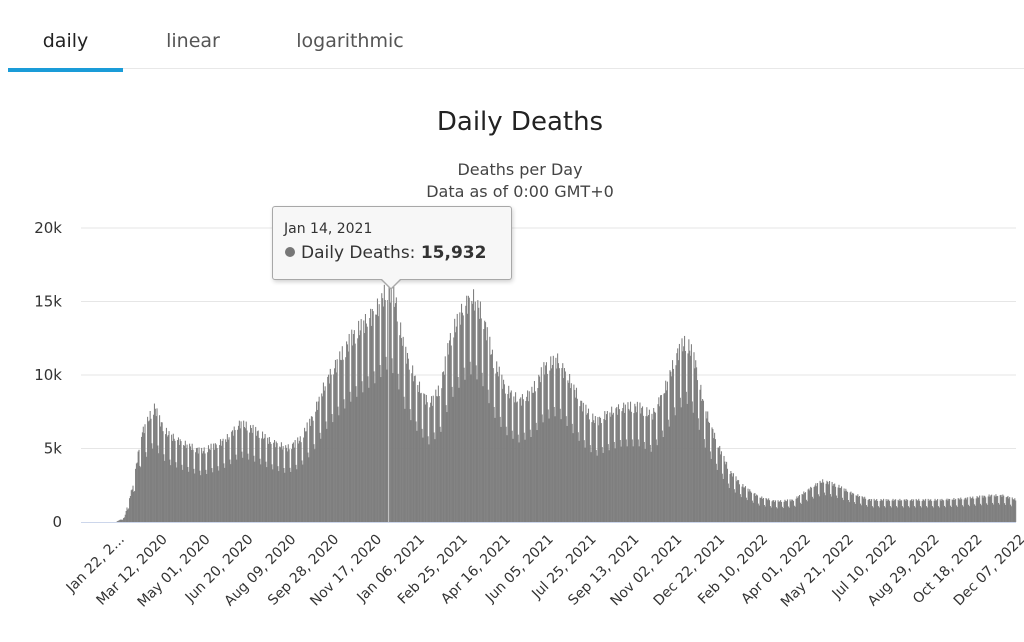 This screenshot has width=1024, height=642. Describe the element at coordinates (193, 41) in the screenshot. I see `tab-linear: linear` at that location.